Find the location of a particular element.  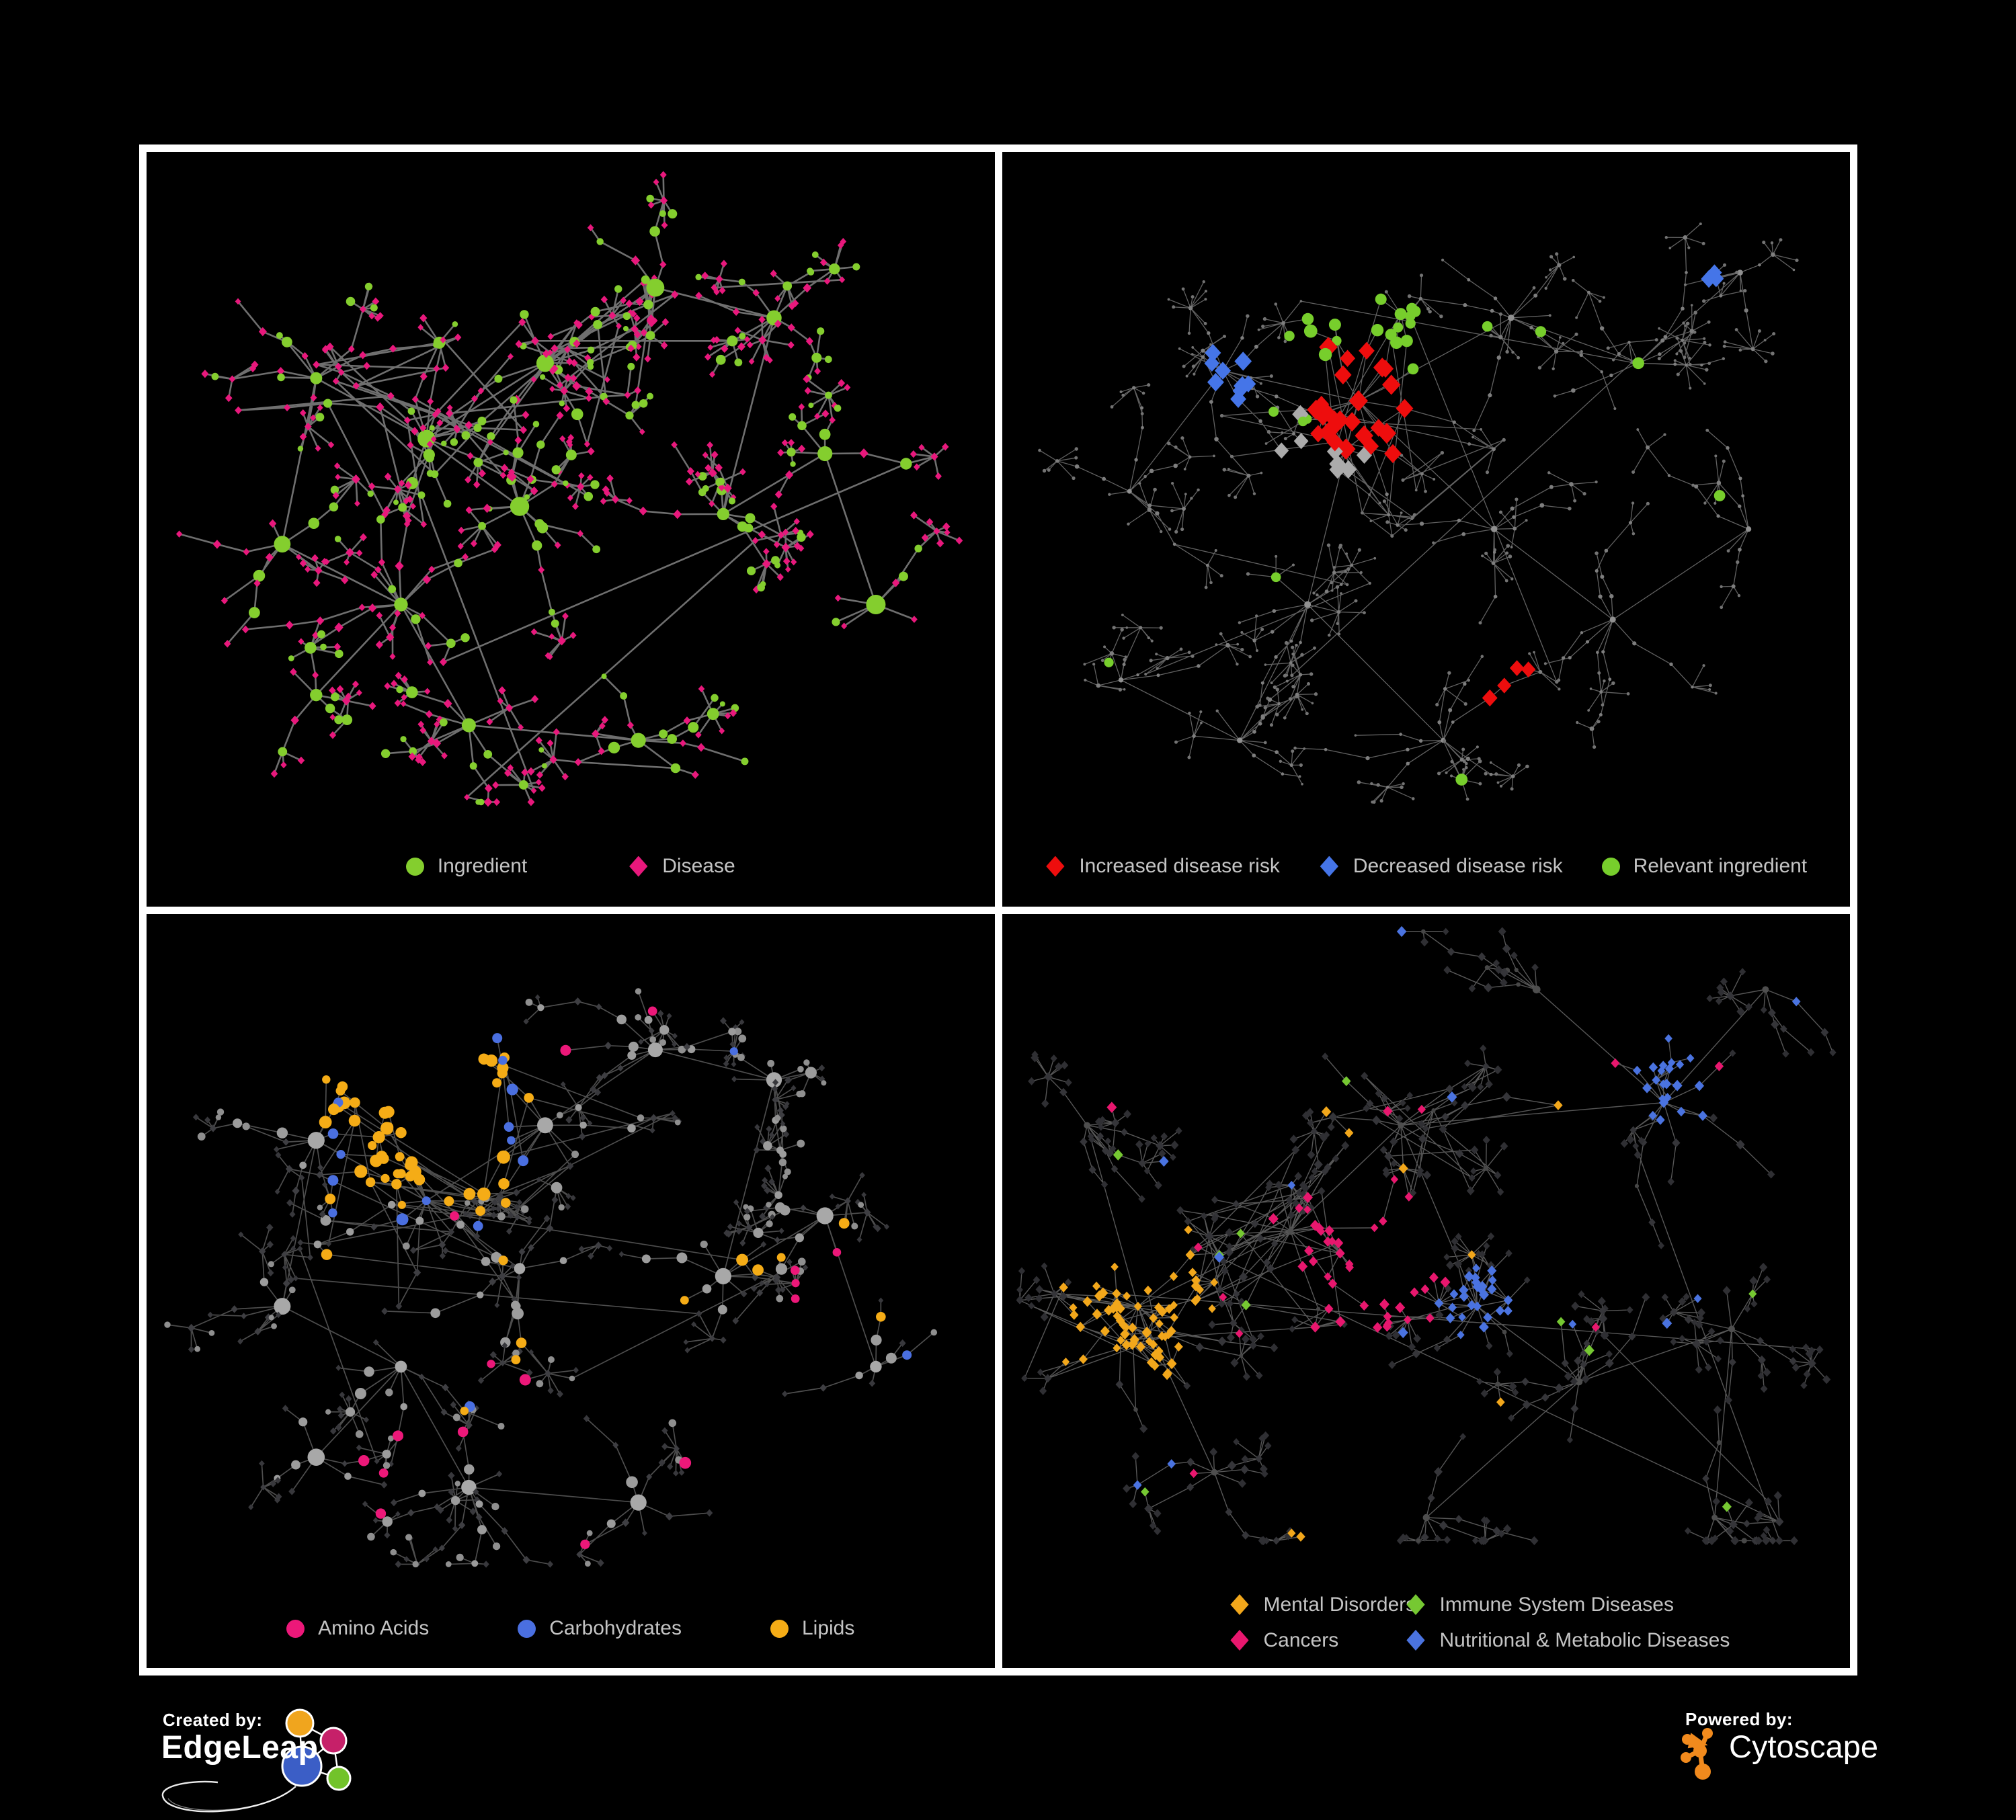

legend-label: Relevant ingredient is located at coordinates (1720, 866).